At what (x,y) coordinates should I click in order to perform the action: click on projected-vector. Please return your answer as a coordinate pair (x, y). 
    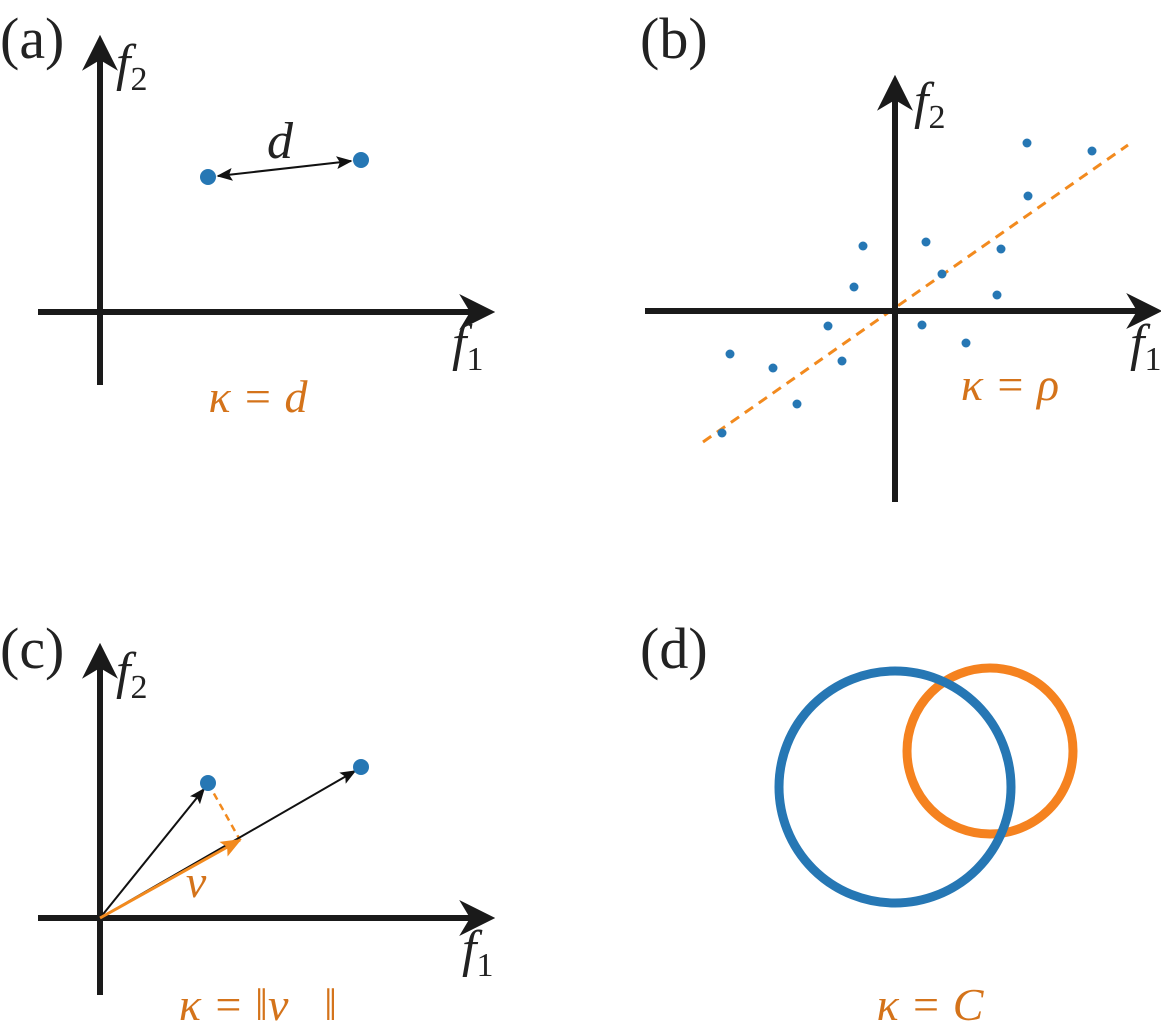
    Looking at the image, I should click on (170, 879).